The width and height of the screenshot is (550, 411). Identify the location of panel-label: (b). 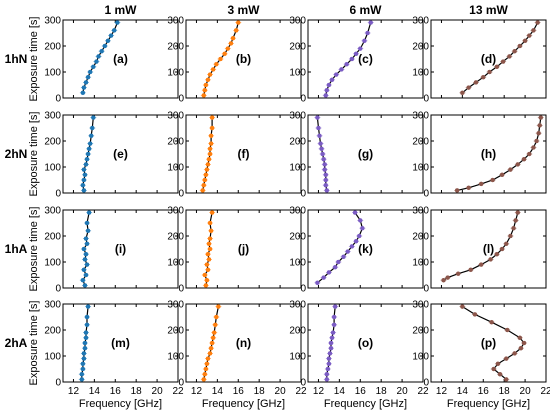
(243, 59).